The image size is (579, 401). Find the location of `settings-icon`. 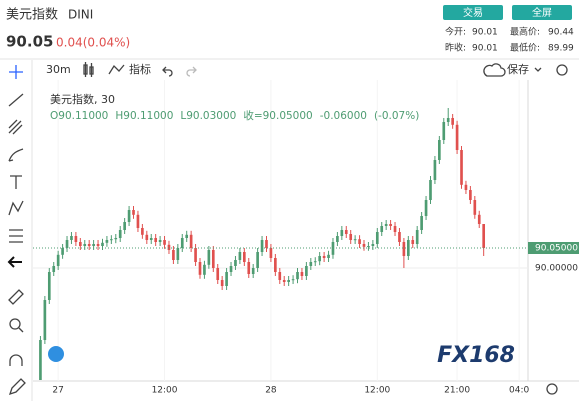

settings-icon is located at coordinates (562, 70).